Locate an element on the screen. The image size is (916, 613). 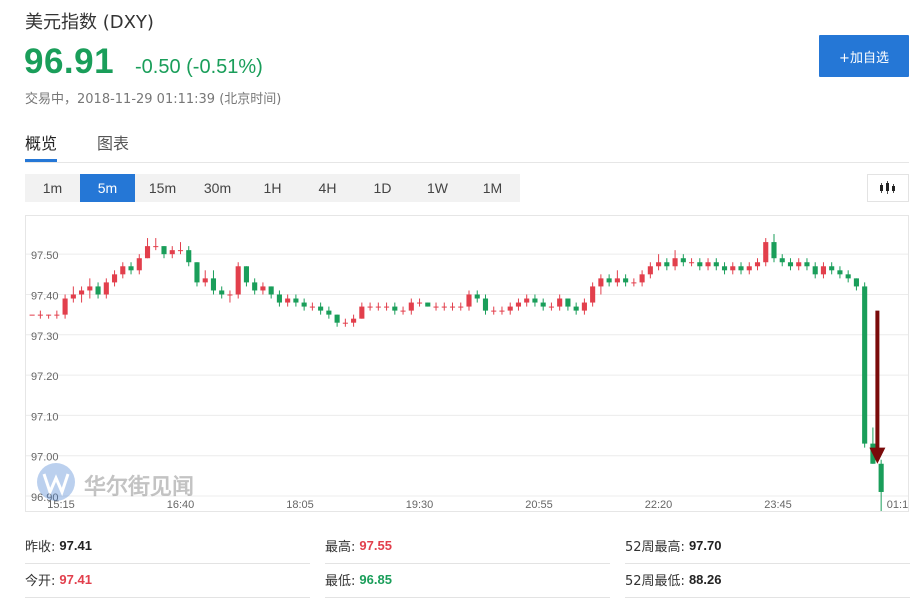
watermark-w-glyph is located at coordinates (56, 485).